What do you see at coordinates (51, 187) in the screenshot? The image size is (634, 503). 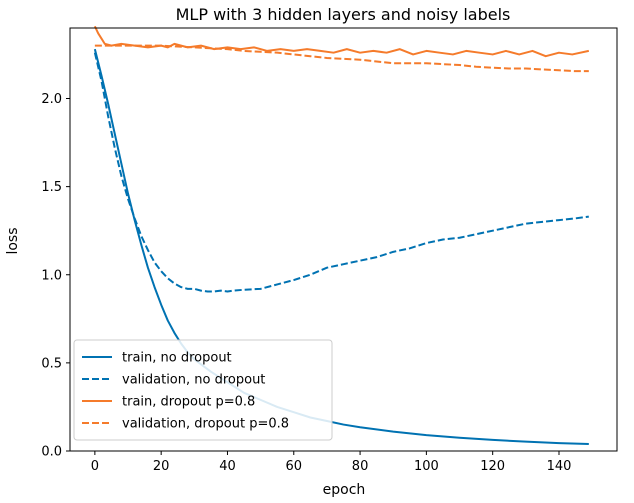 I see `y-tick-label: 1.5` at bounding box center [51, 187].